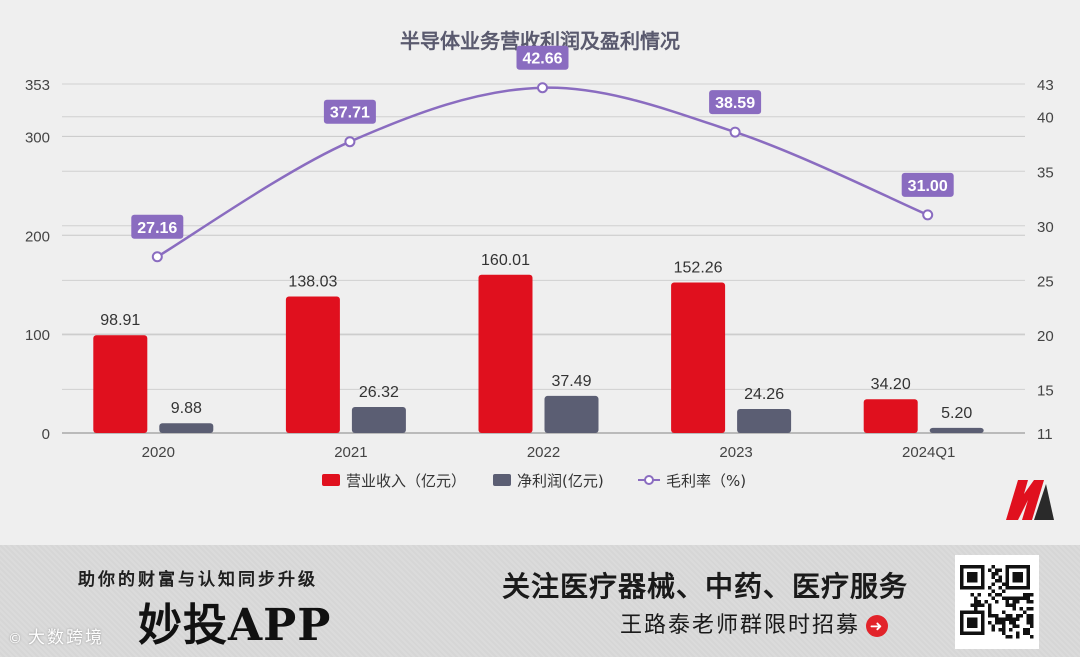  I want to click on watermark-text: 大数跨境, so click(66, 638).